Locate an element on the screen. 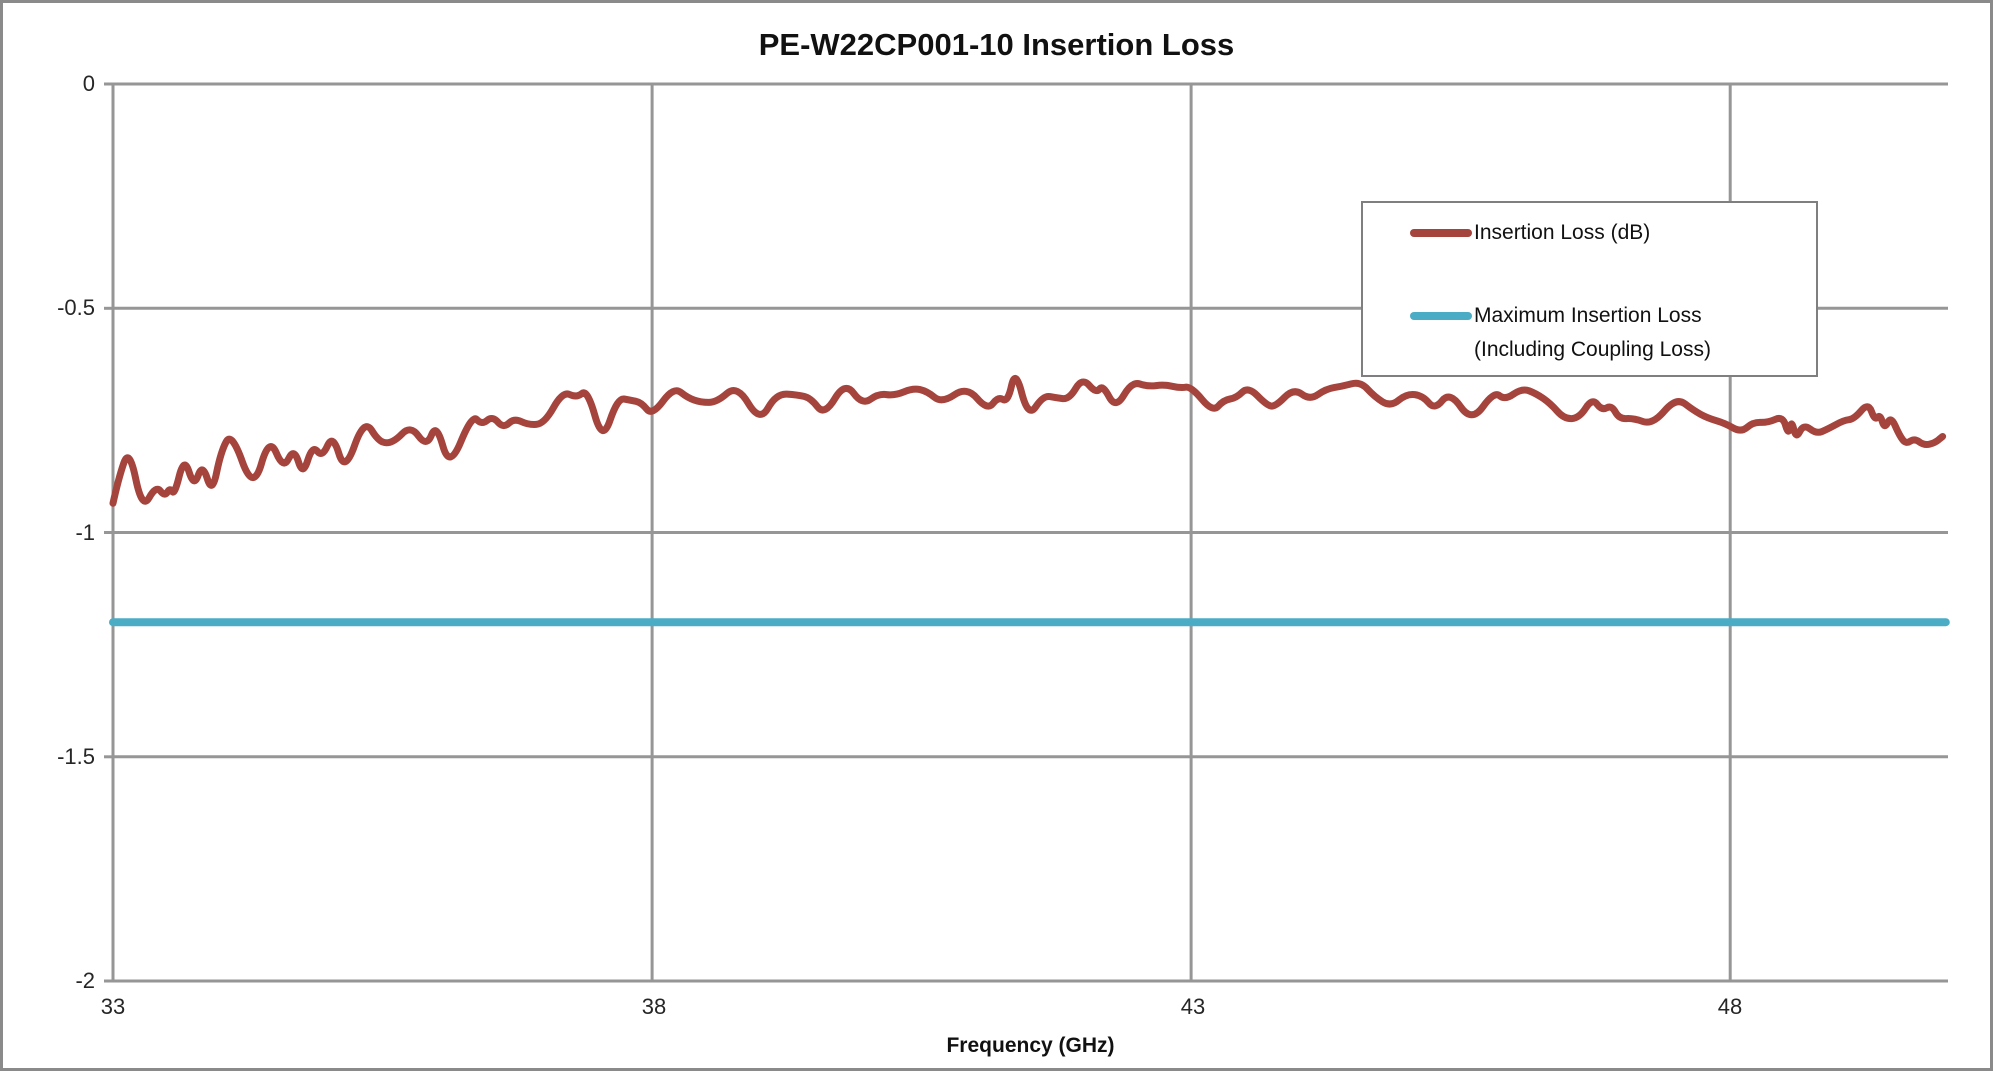  insertion-loss-line-swatch is located at coordinates (1441, 233).